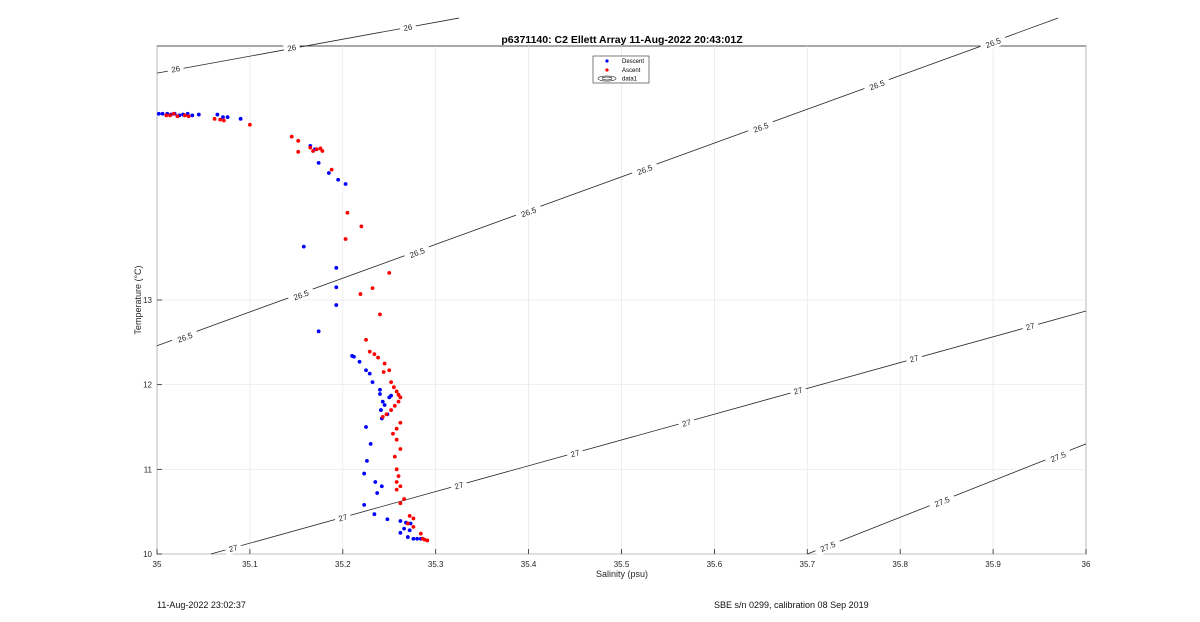 This screenshot has height=622, width=1200. What do you see at coordinates (791, 605) in the screenshot?
I see `footer-calibration: SBE s/n 0299, calibration 08 Sep 2019` at bounding box center [791, 605].